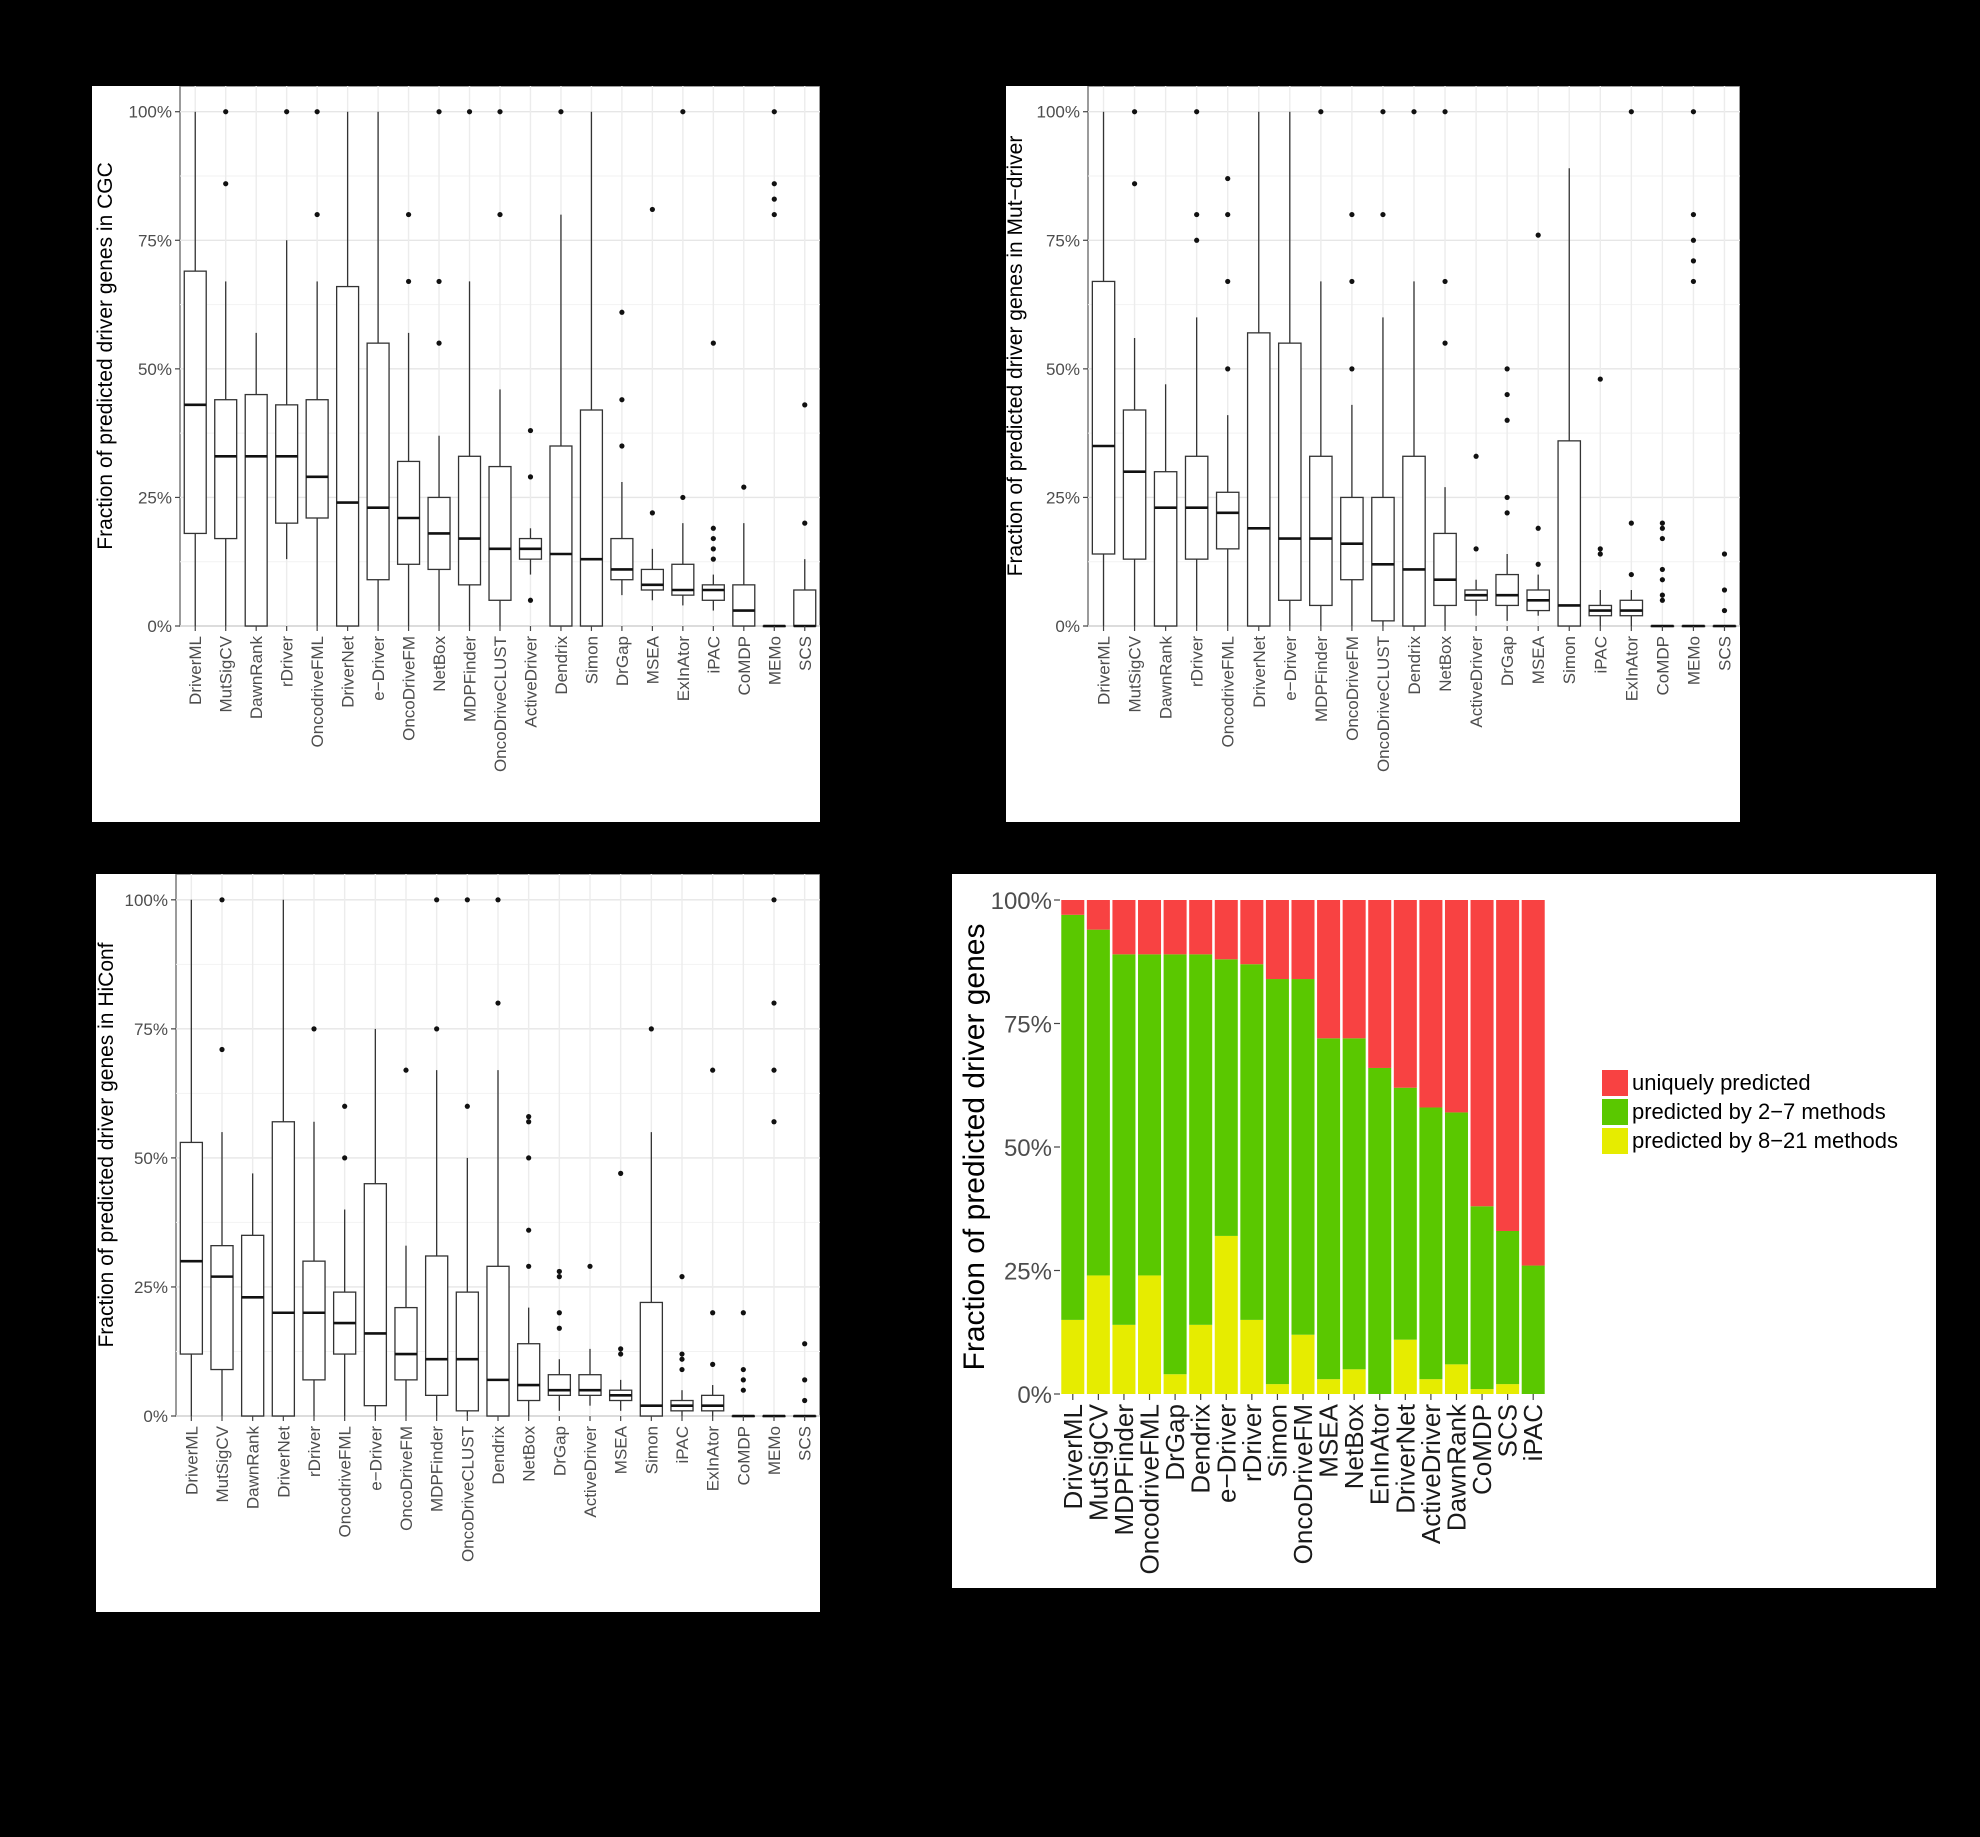 The width and height of the screenshot is (1980, 1837). What do you see at coordinates (222, 1156) in the screenshot?
I see `box-MutSigCV` at bounding box center [222, 1156].